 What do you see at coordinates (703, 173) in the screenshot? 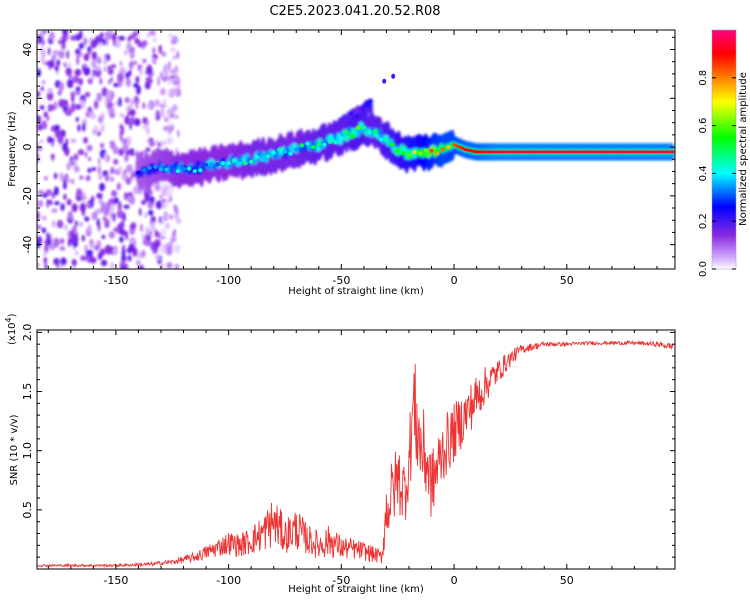
I see `colorbar-tick-label: 0.4` at bounding box center [703, 173].